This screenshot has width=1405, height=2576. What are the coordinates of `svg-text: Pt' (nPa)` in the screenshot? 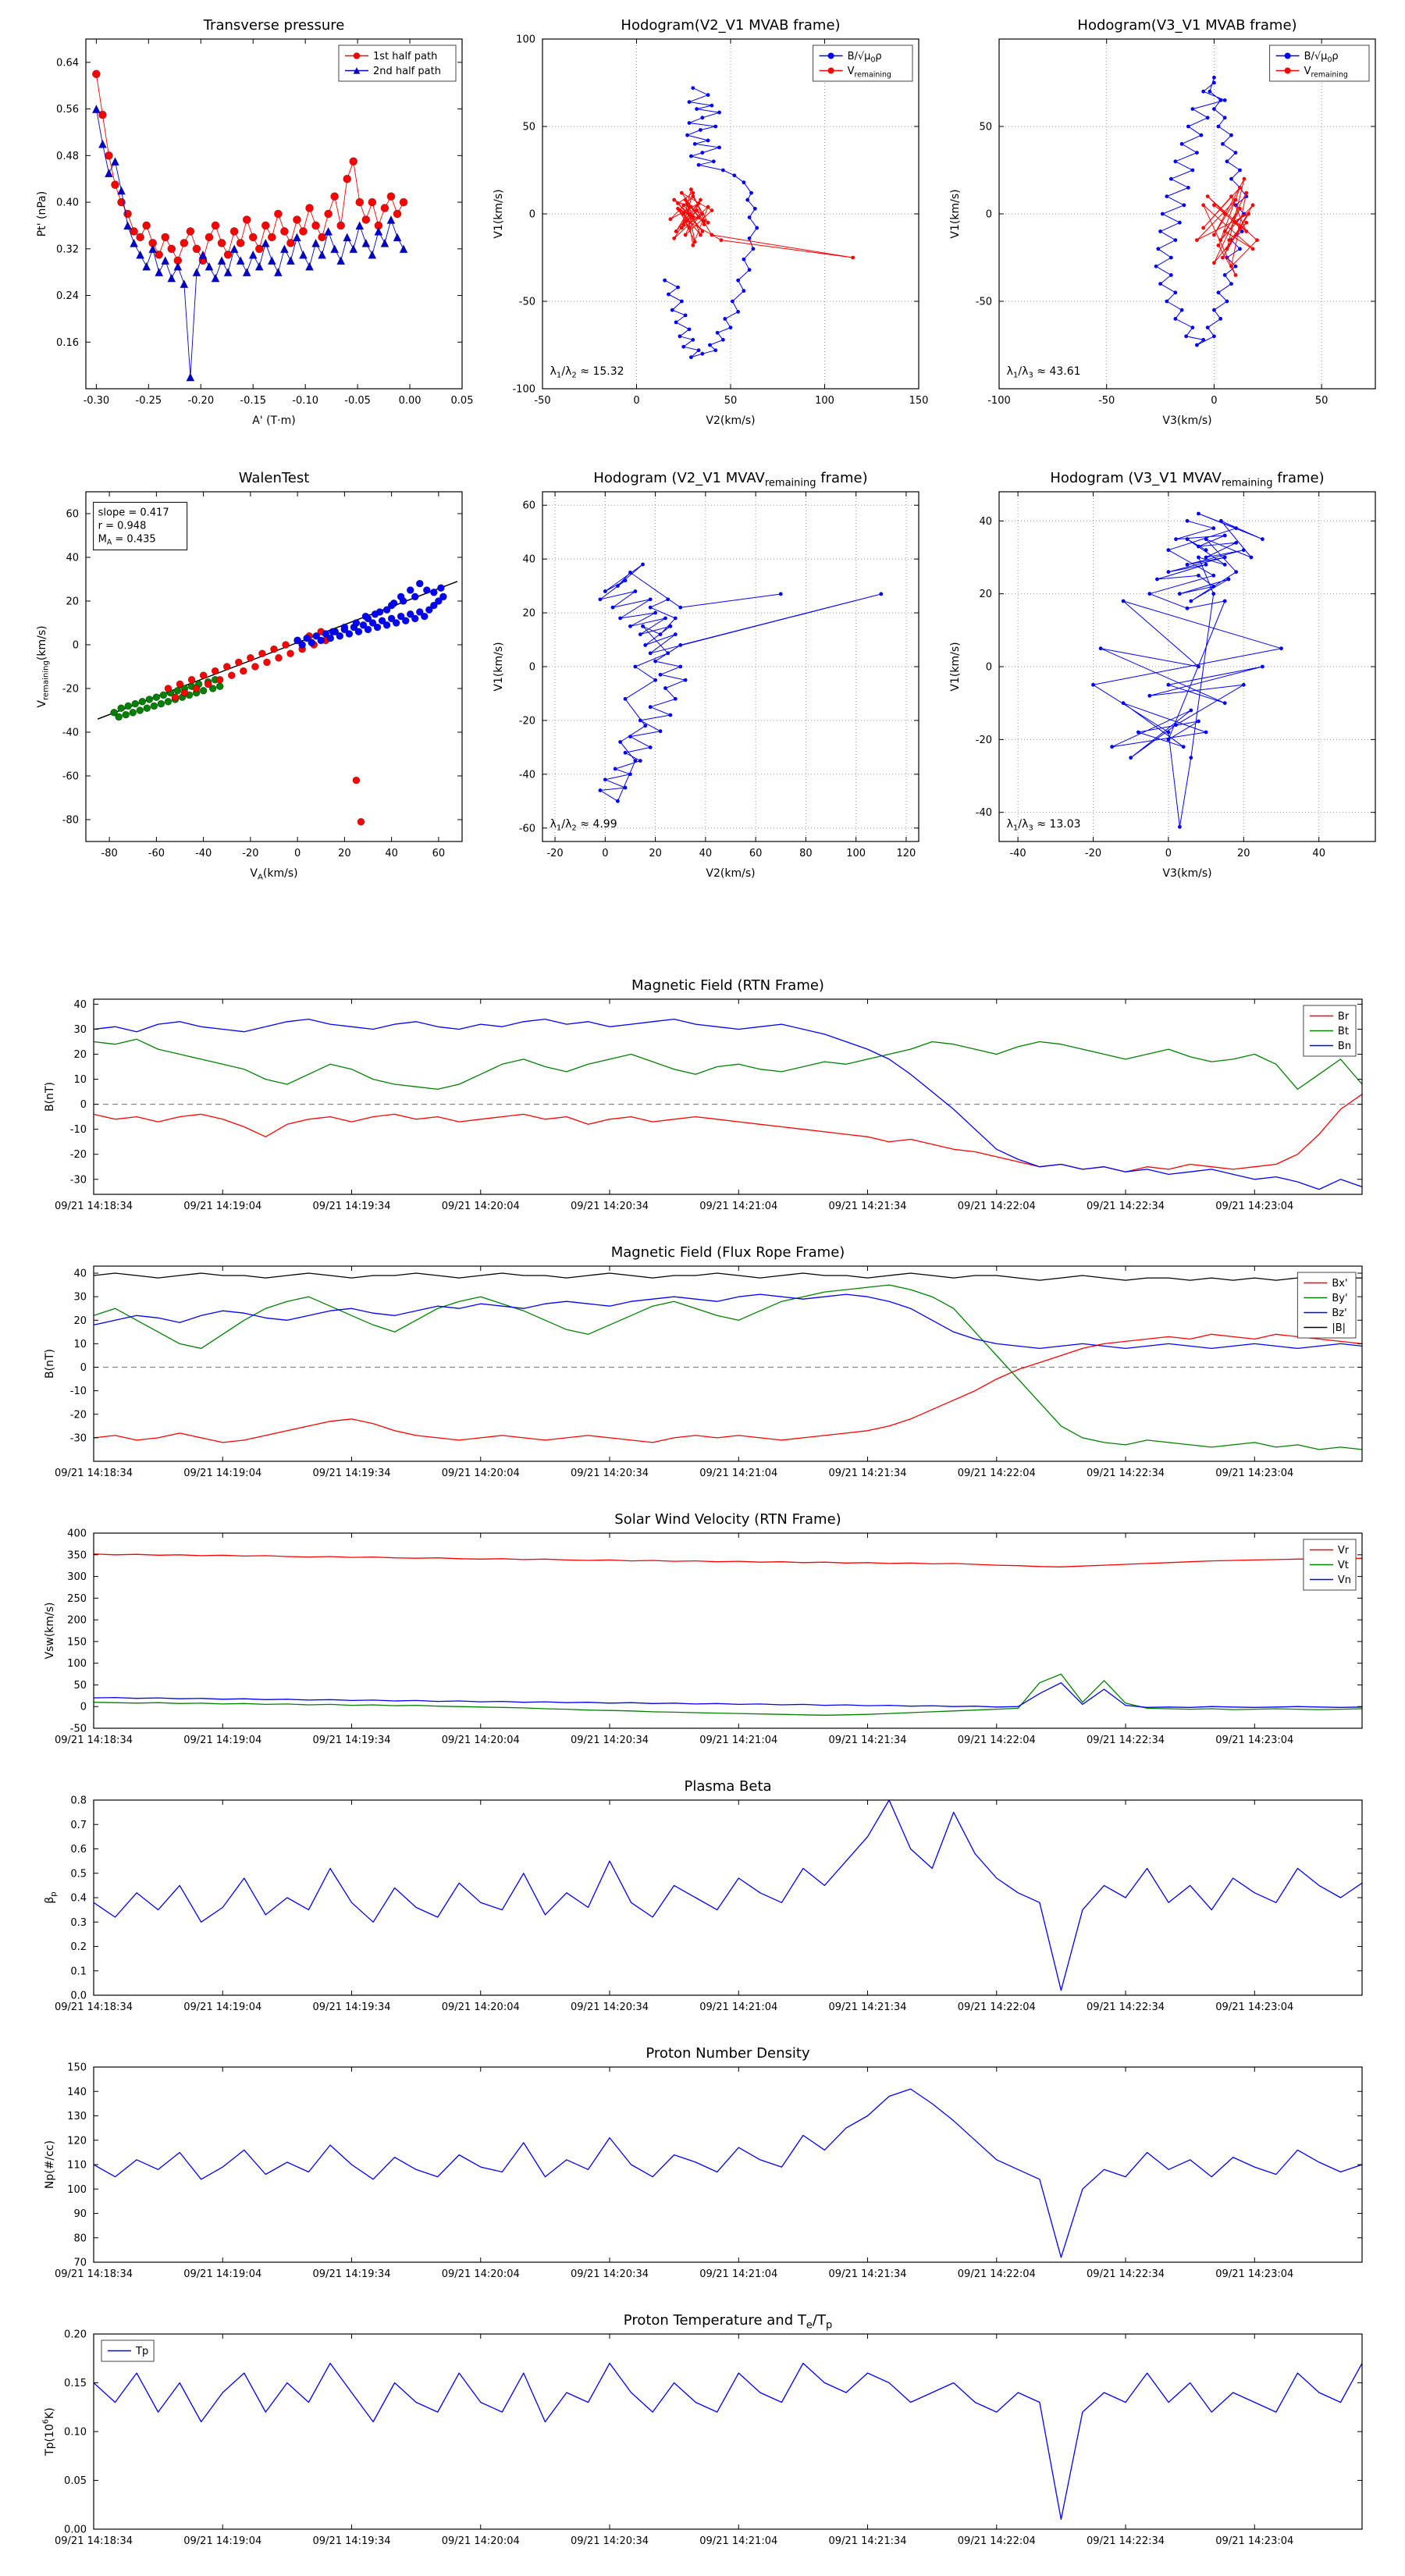 It's located at (42, 214).